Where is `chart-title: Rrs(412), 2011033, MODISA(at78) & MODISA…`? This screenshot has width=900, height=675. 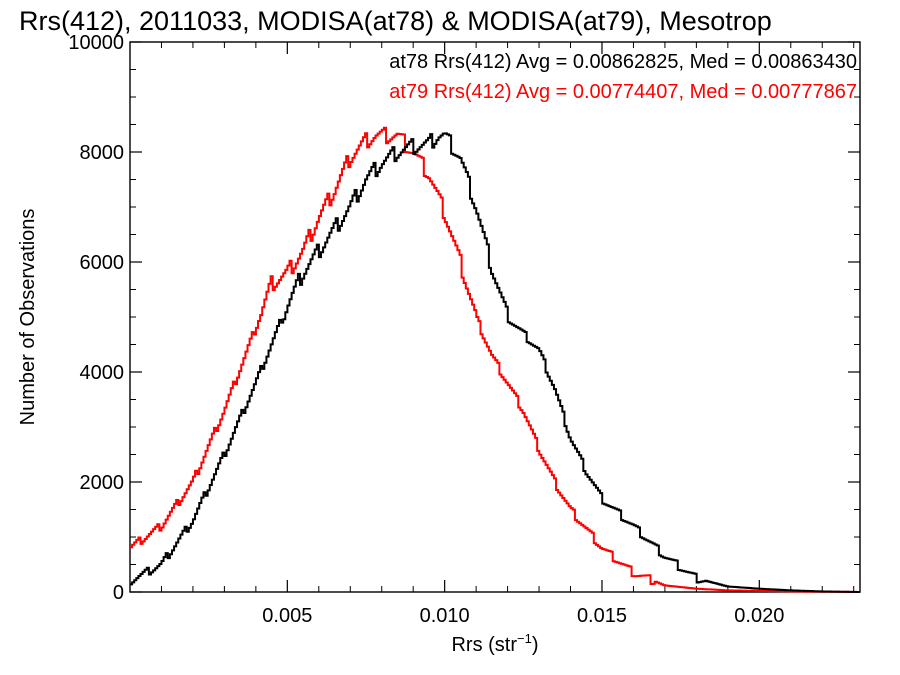
chart-title: Rrs(412), 2011033, MODISA(at78) & MODISA… is located at coordinates (395, 21).